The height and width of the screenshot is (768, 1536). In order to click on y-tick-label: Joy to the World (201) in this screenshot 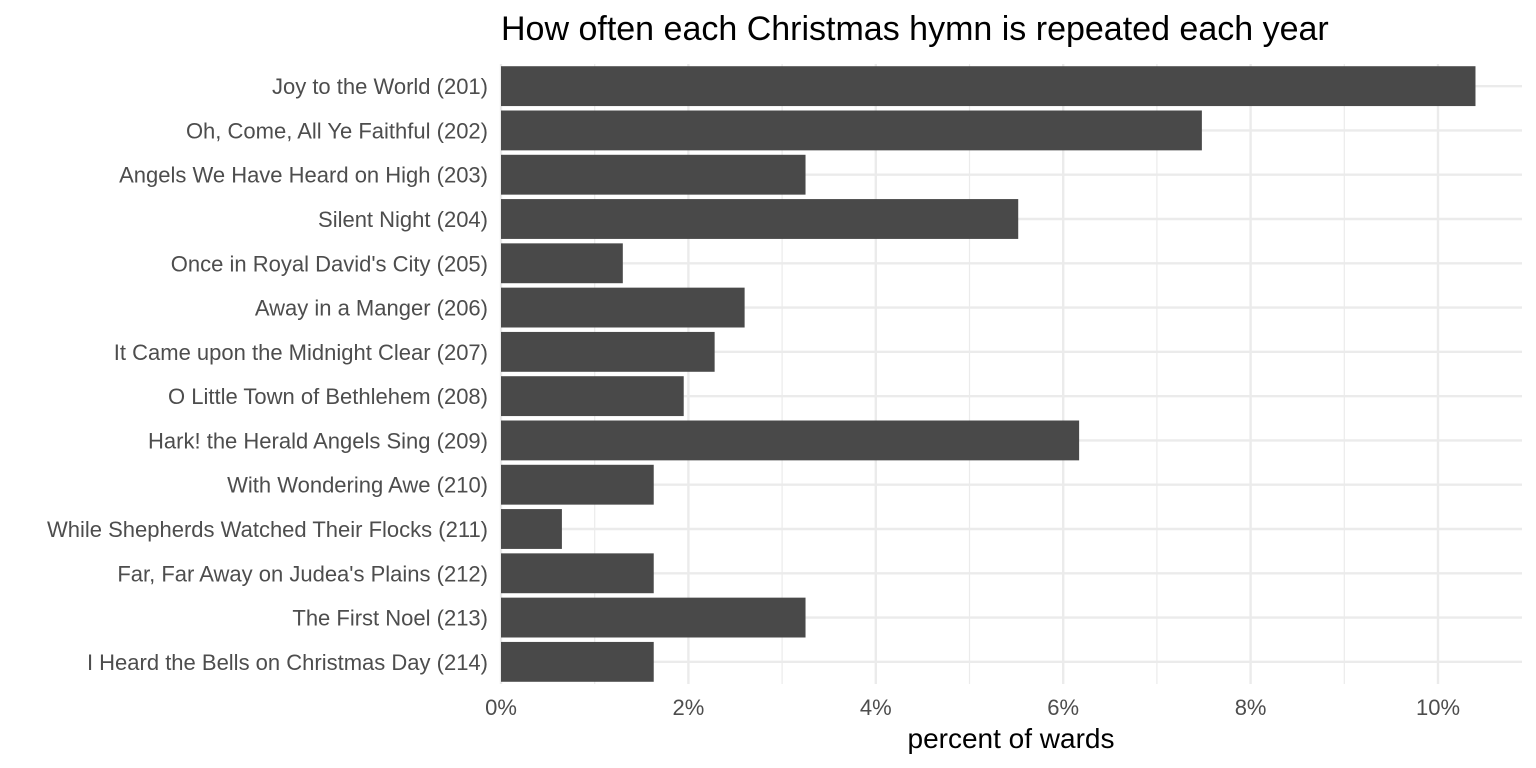, I will do `click(380, 86)`.